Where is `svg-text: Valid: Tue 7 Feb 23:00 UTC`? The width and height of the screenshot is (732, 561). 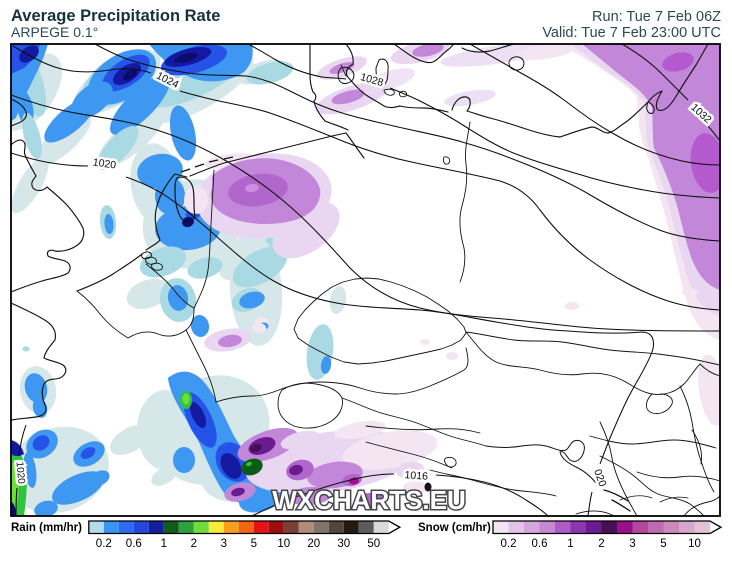
svg-text: Valid: Tue 7 Feb 23:00 UTC is located at coordinates (631, 33).